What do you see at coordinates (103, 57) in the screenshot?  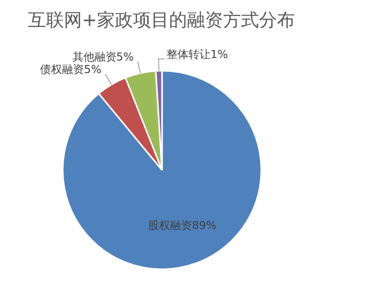 I see `slice-label: 其他融资5%` at bounding box center [103, 57].